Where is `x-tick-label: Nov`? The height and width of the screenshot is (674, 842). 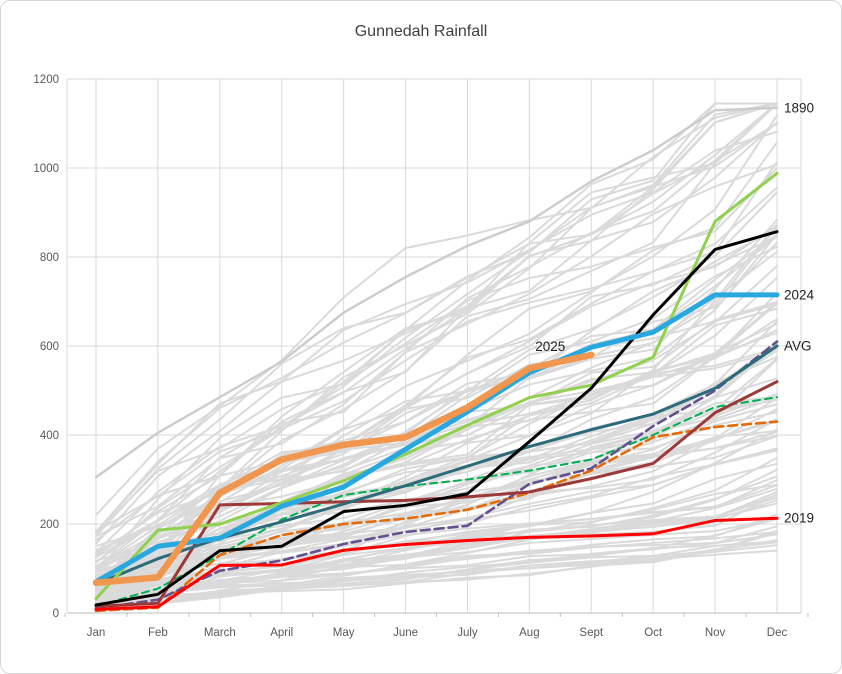 x-tick-label: Nov is located at coordinates (715, 633).